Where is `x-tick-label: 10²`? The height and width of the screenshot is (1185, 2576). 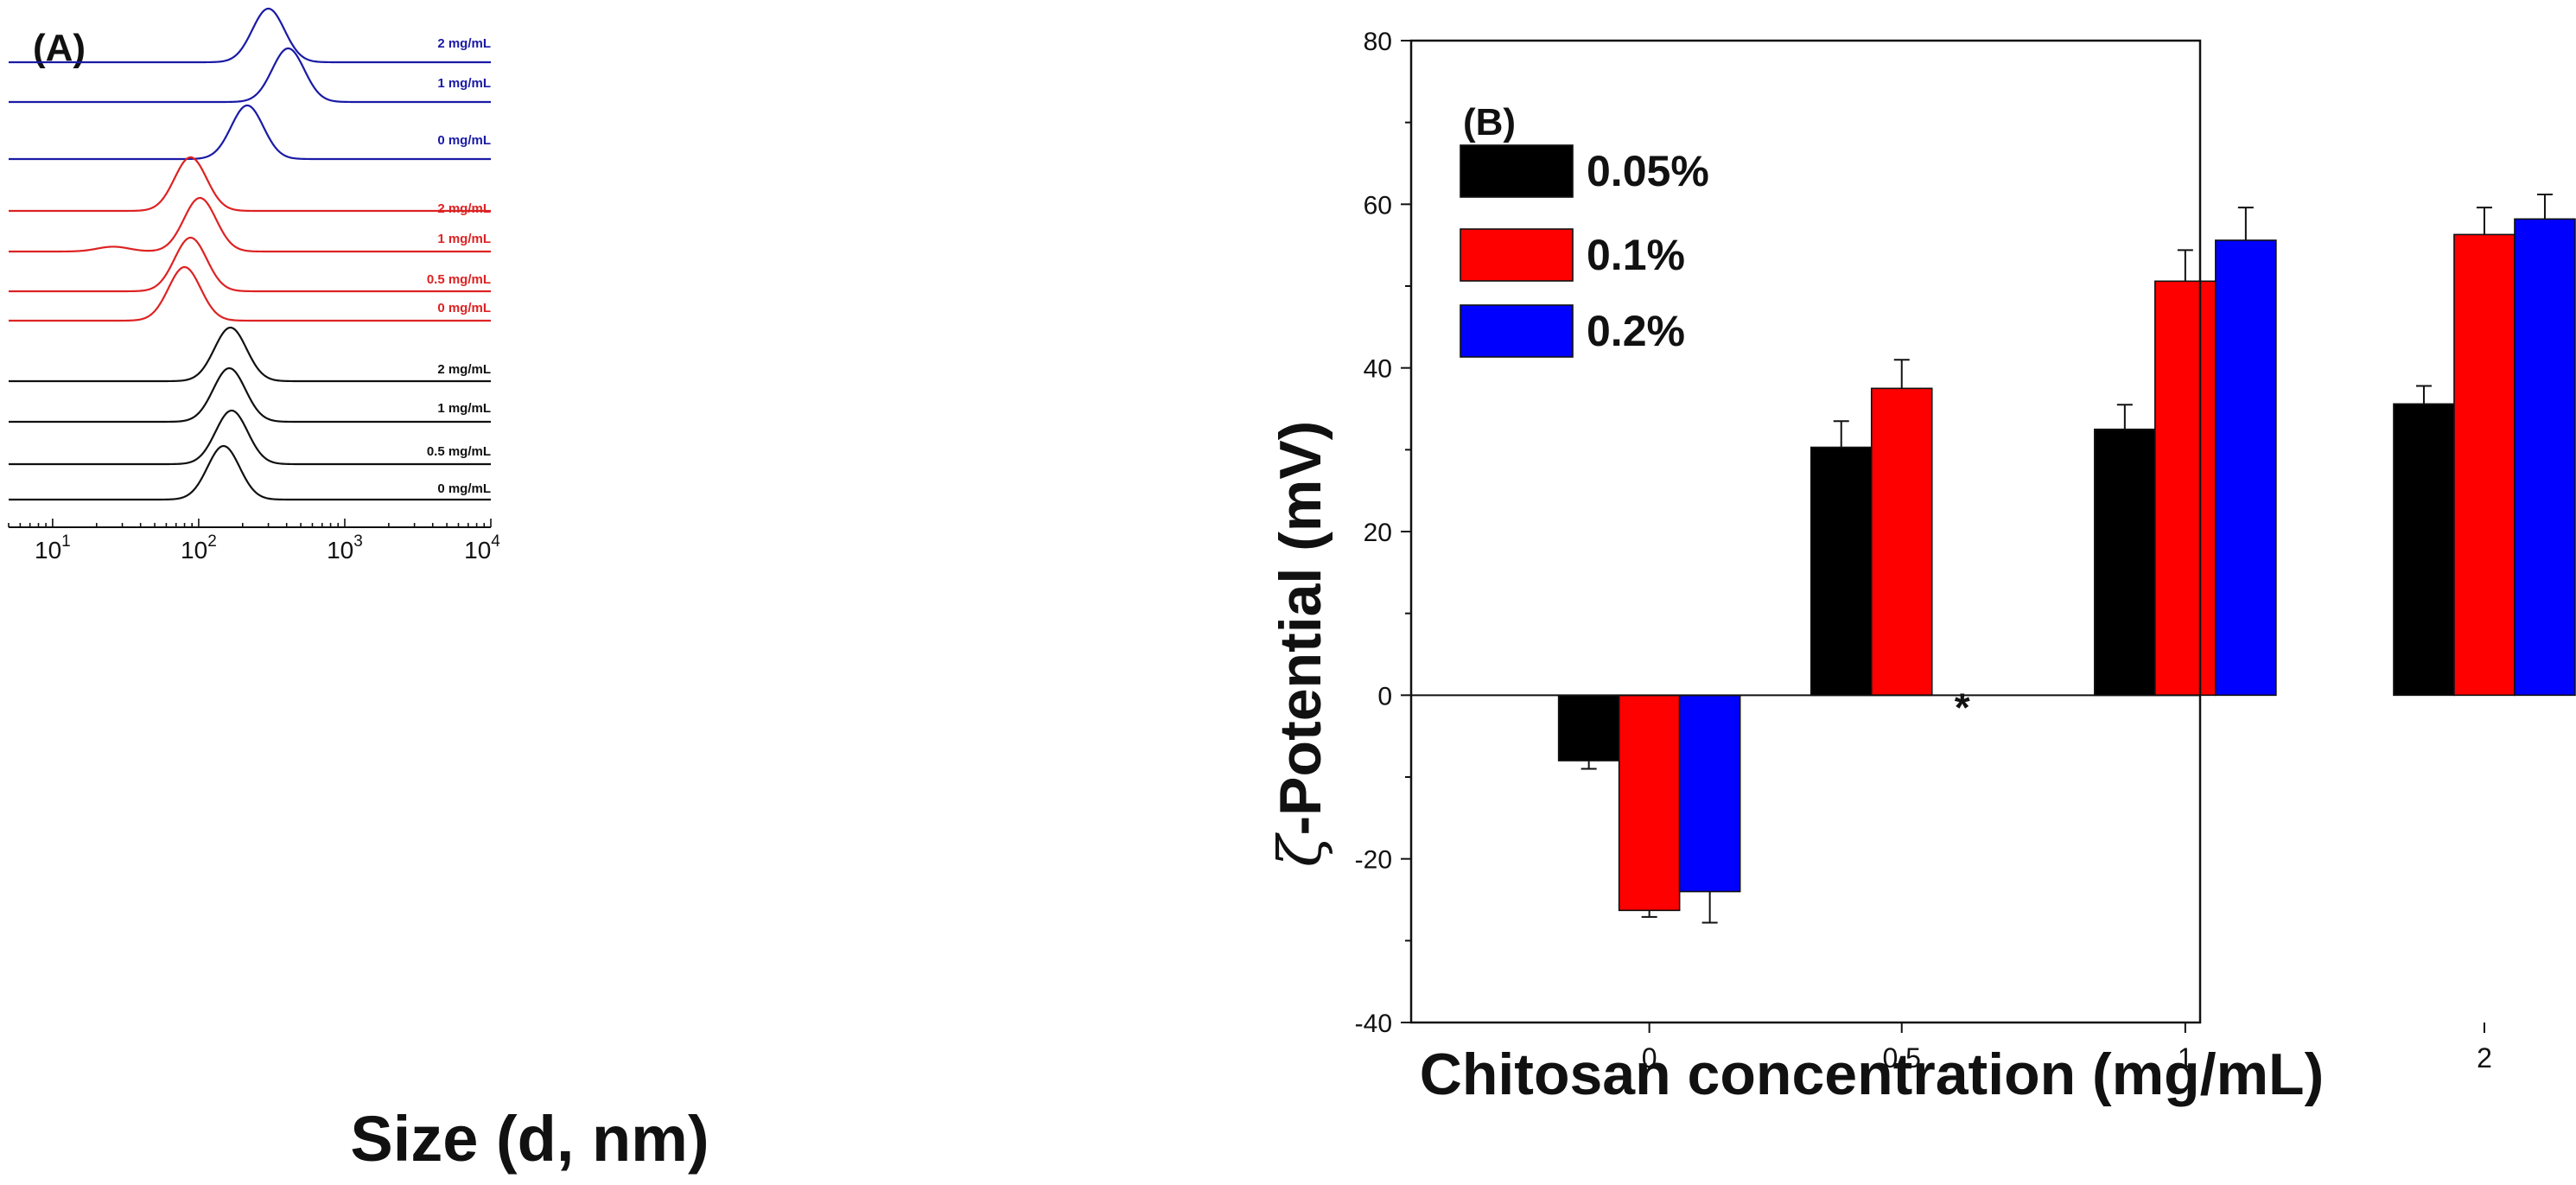 x-tick-label: 10² is located at coordinates (199, 548).